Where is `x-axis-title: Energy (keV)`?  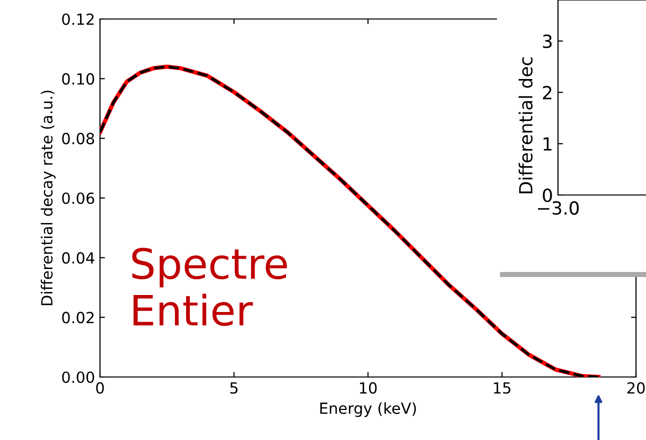 x-axis-title: Energy (keV) is located at coordinates (368, 409).